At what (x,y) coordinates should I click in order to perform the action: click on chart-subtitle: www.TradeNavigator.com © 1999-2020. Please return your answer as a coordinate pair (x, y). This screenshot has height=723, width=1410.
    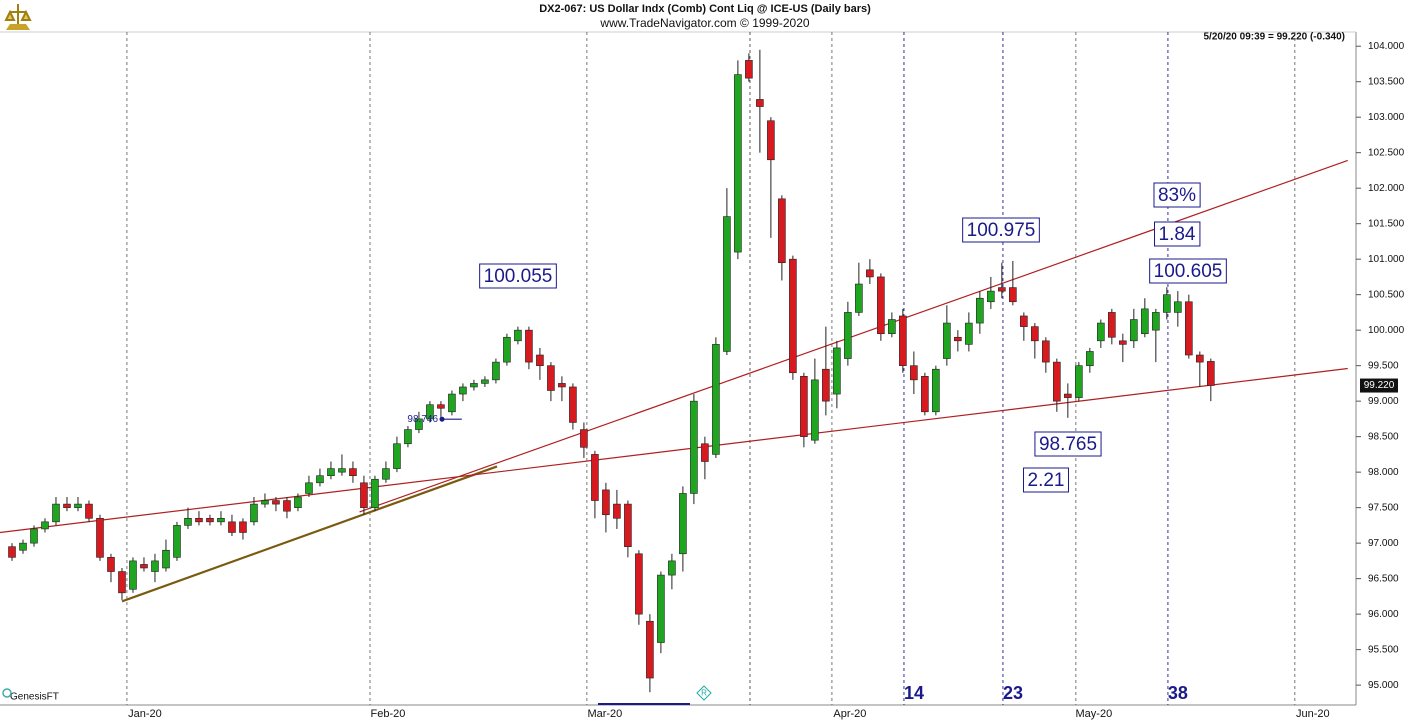
    Looking at the image, I should click on (704, 23).